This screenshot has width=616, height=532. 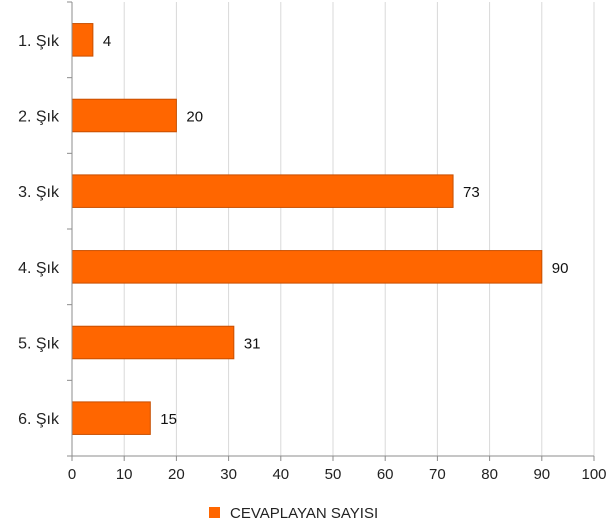 What do you see at coordinates (280, 474) in the screenshot?
I see `x-tick-label: 40` at bounding box center [280, 474].